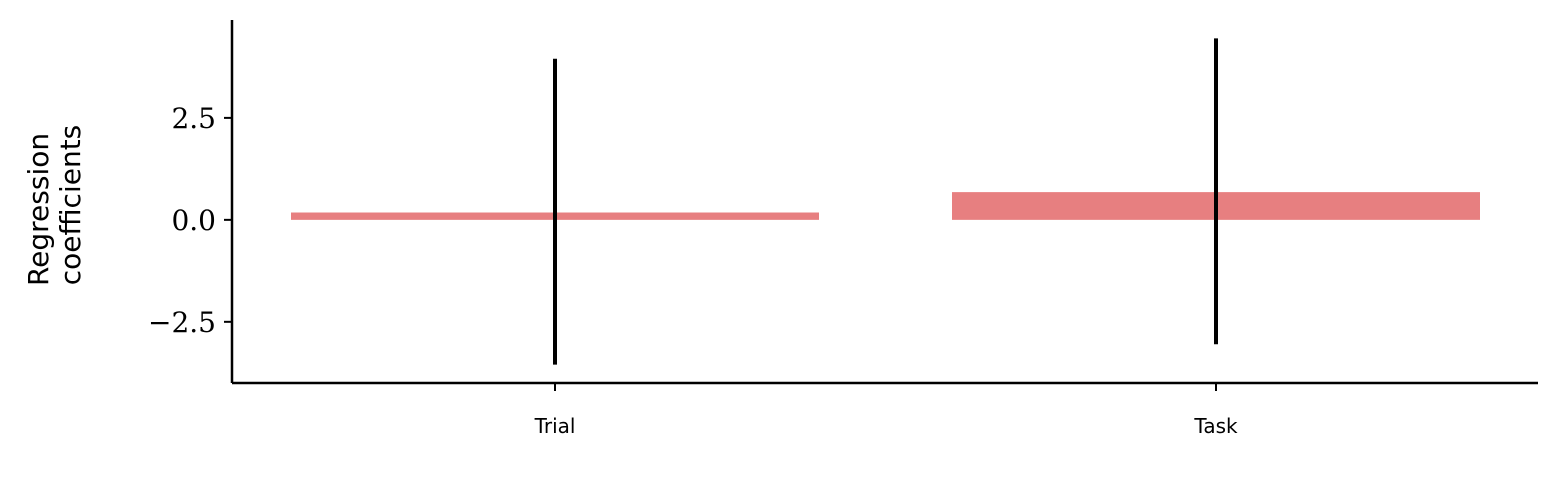 The height and width of the screenshot is (480, 1560). Describe the element at coordinates (555, 426) in the screenshot. I see `x-tick-label-trial: Trial` at that location.